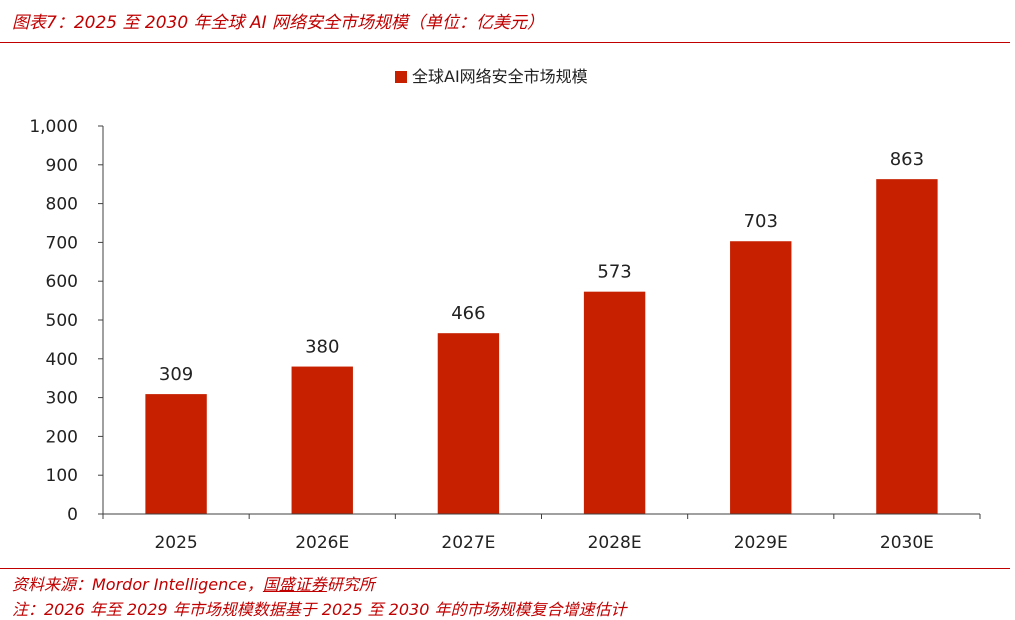 This screenshot has height=620, width=1015. What do you see at coordinates (541, 533) in the screenshot?
I see `x-axis: 2025 2026E 2027E 2028E 2029E 2030E` at bounding box center [541, 533].